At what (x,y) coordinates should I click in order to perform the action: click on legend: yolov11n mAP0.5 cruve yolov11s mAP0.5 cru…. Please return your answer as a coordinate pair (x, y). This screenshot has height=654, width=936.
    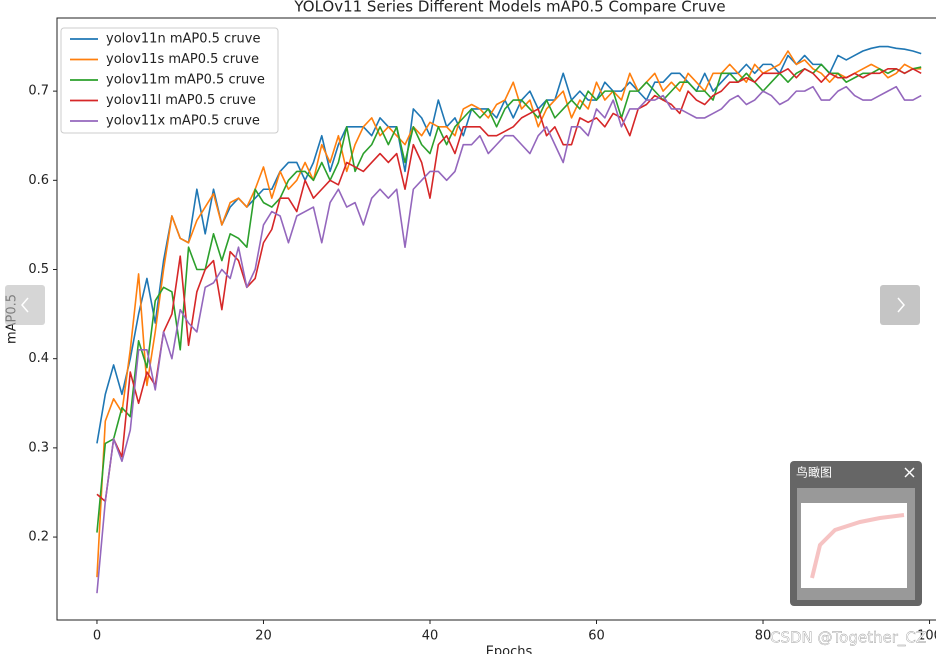
    Looking at the image, I should click on (169, 80).